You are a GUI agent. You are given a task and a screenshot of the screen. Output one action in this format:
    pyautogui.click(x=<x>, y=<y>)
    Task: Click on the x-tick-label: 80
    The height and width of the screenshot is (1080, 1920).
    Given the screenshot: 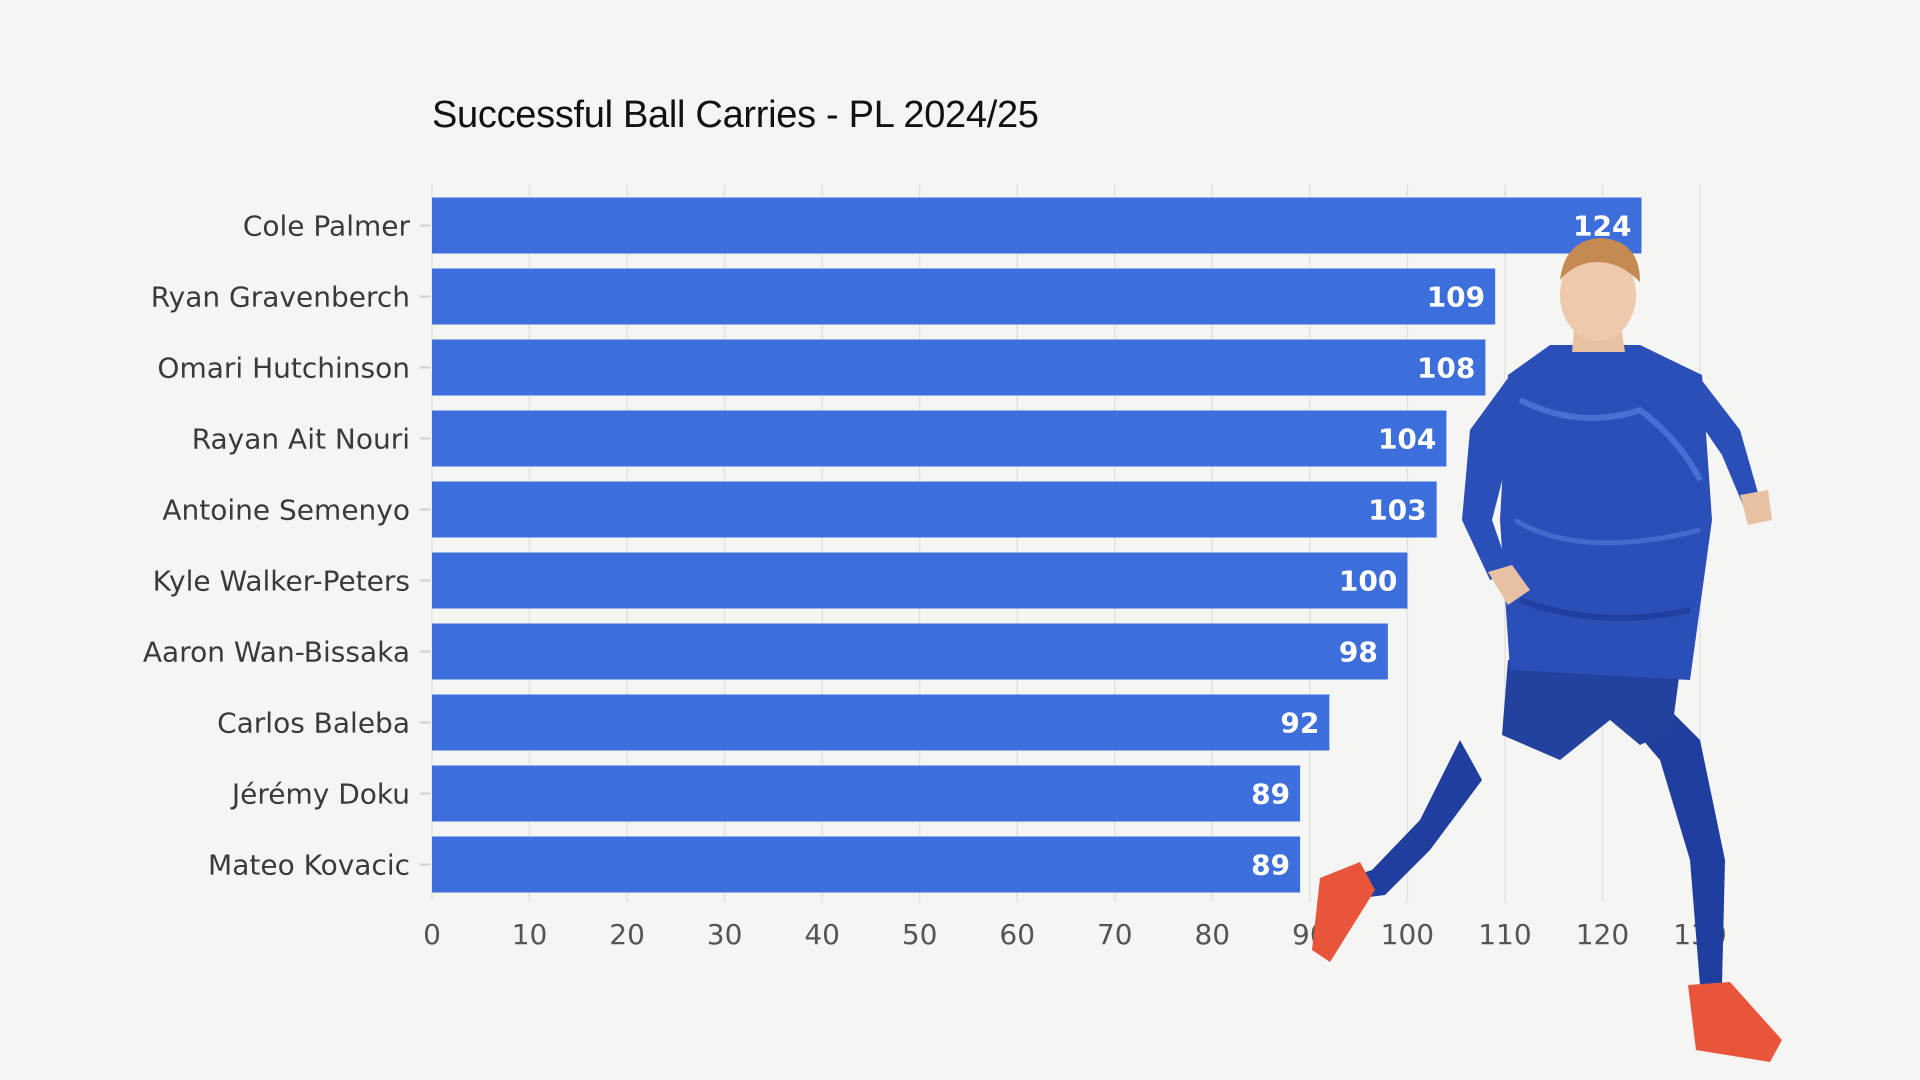 What is the action you would take?
    pyautogui.click(x=1212, y=934)
    